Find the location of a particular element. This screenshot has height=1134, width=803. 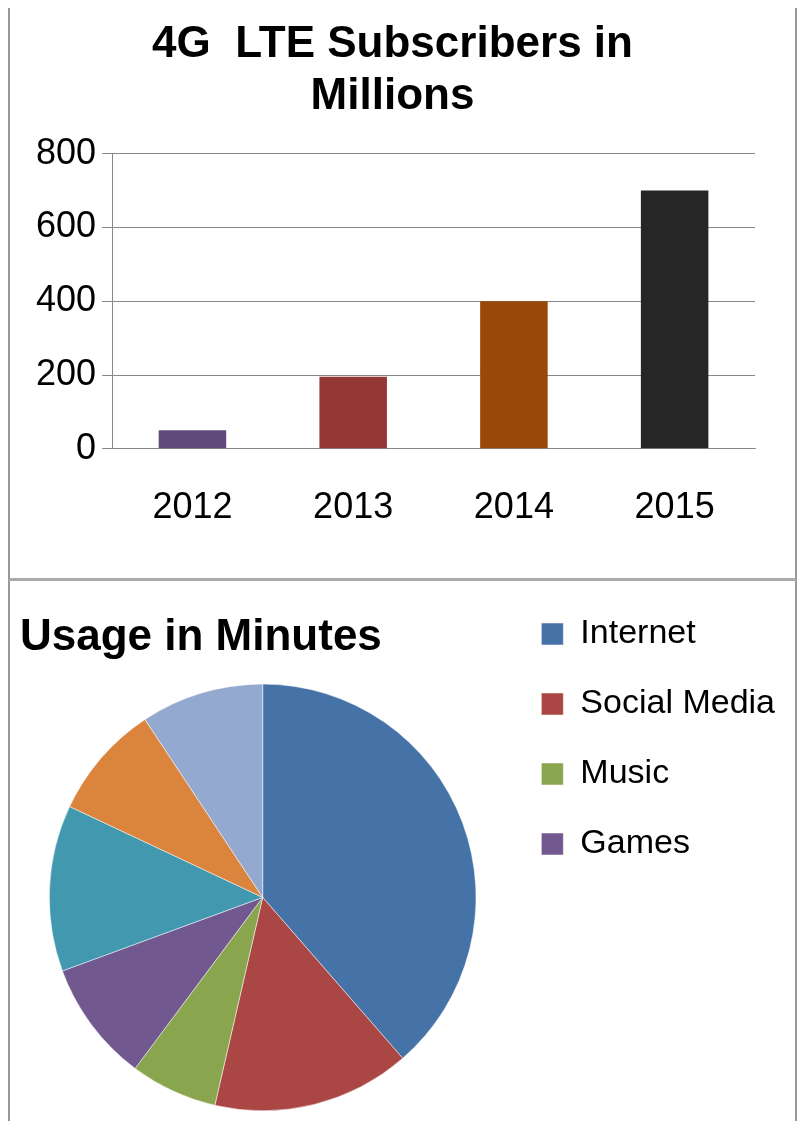

legend-label: Internet is located at coordinates (638, 631).